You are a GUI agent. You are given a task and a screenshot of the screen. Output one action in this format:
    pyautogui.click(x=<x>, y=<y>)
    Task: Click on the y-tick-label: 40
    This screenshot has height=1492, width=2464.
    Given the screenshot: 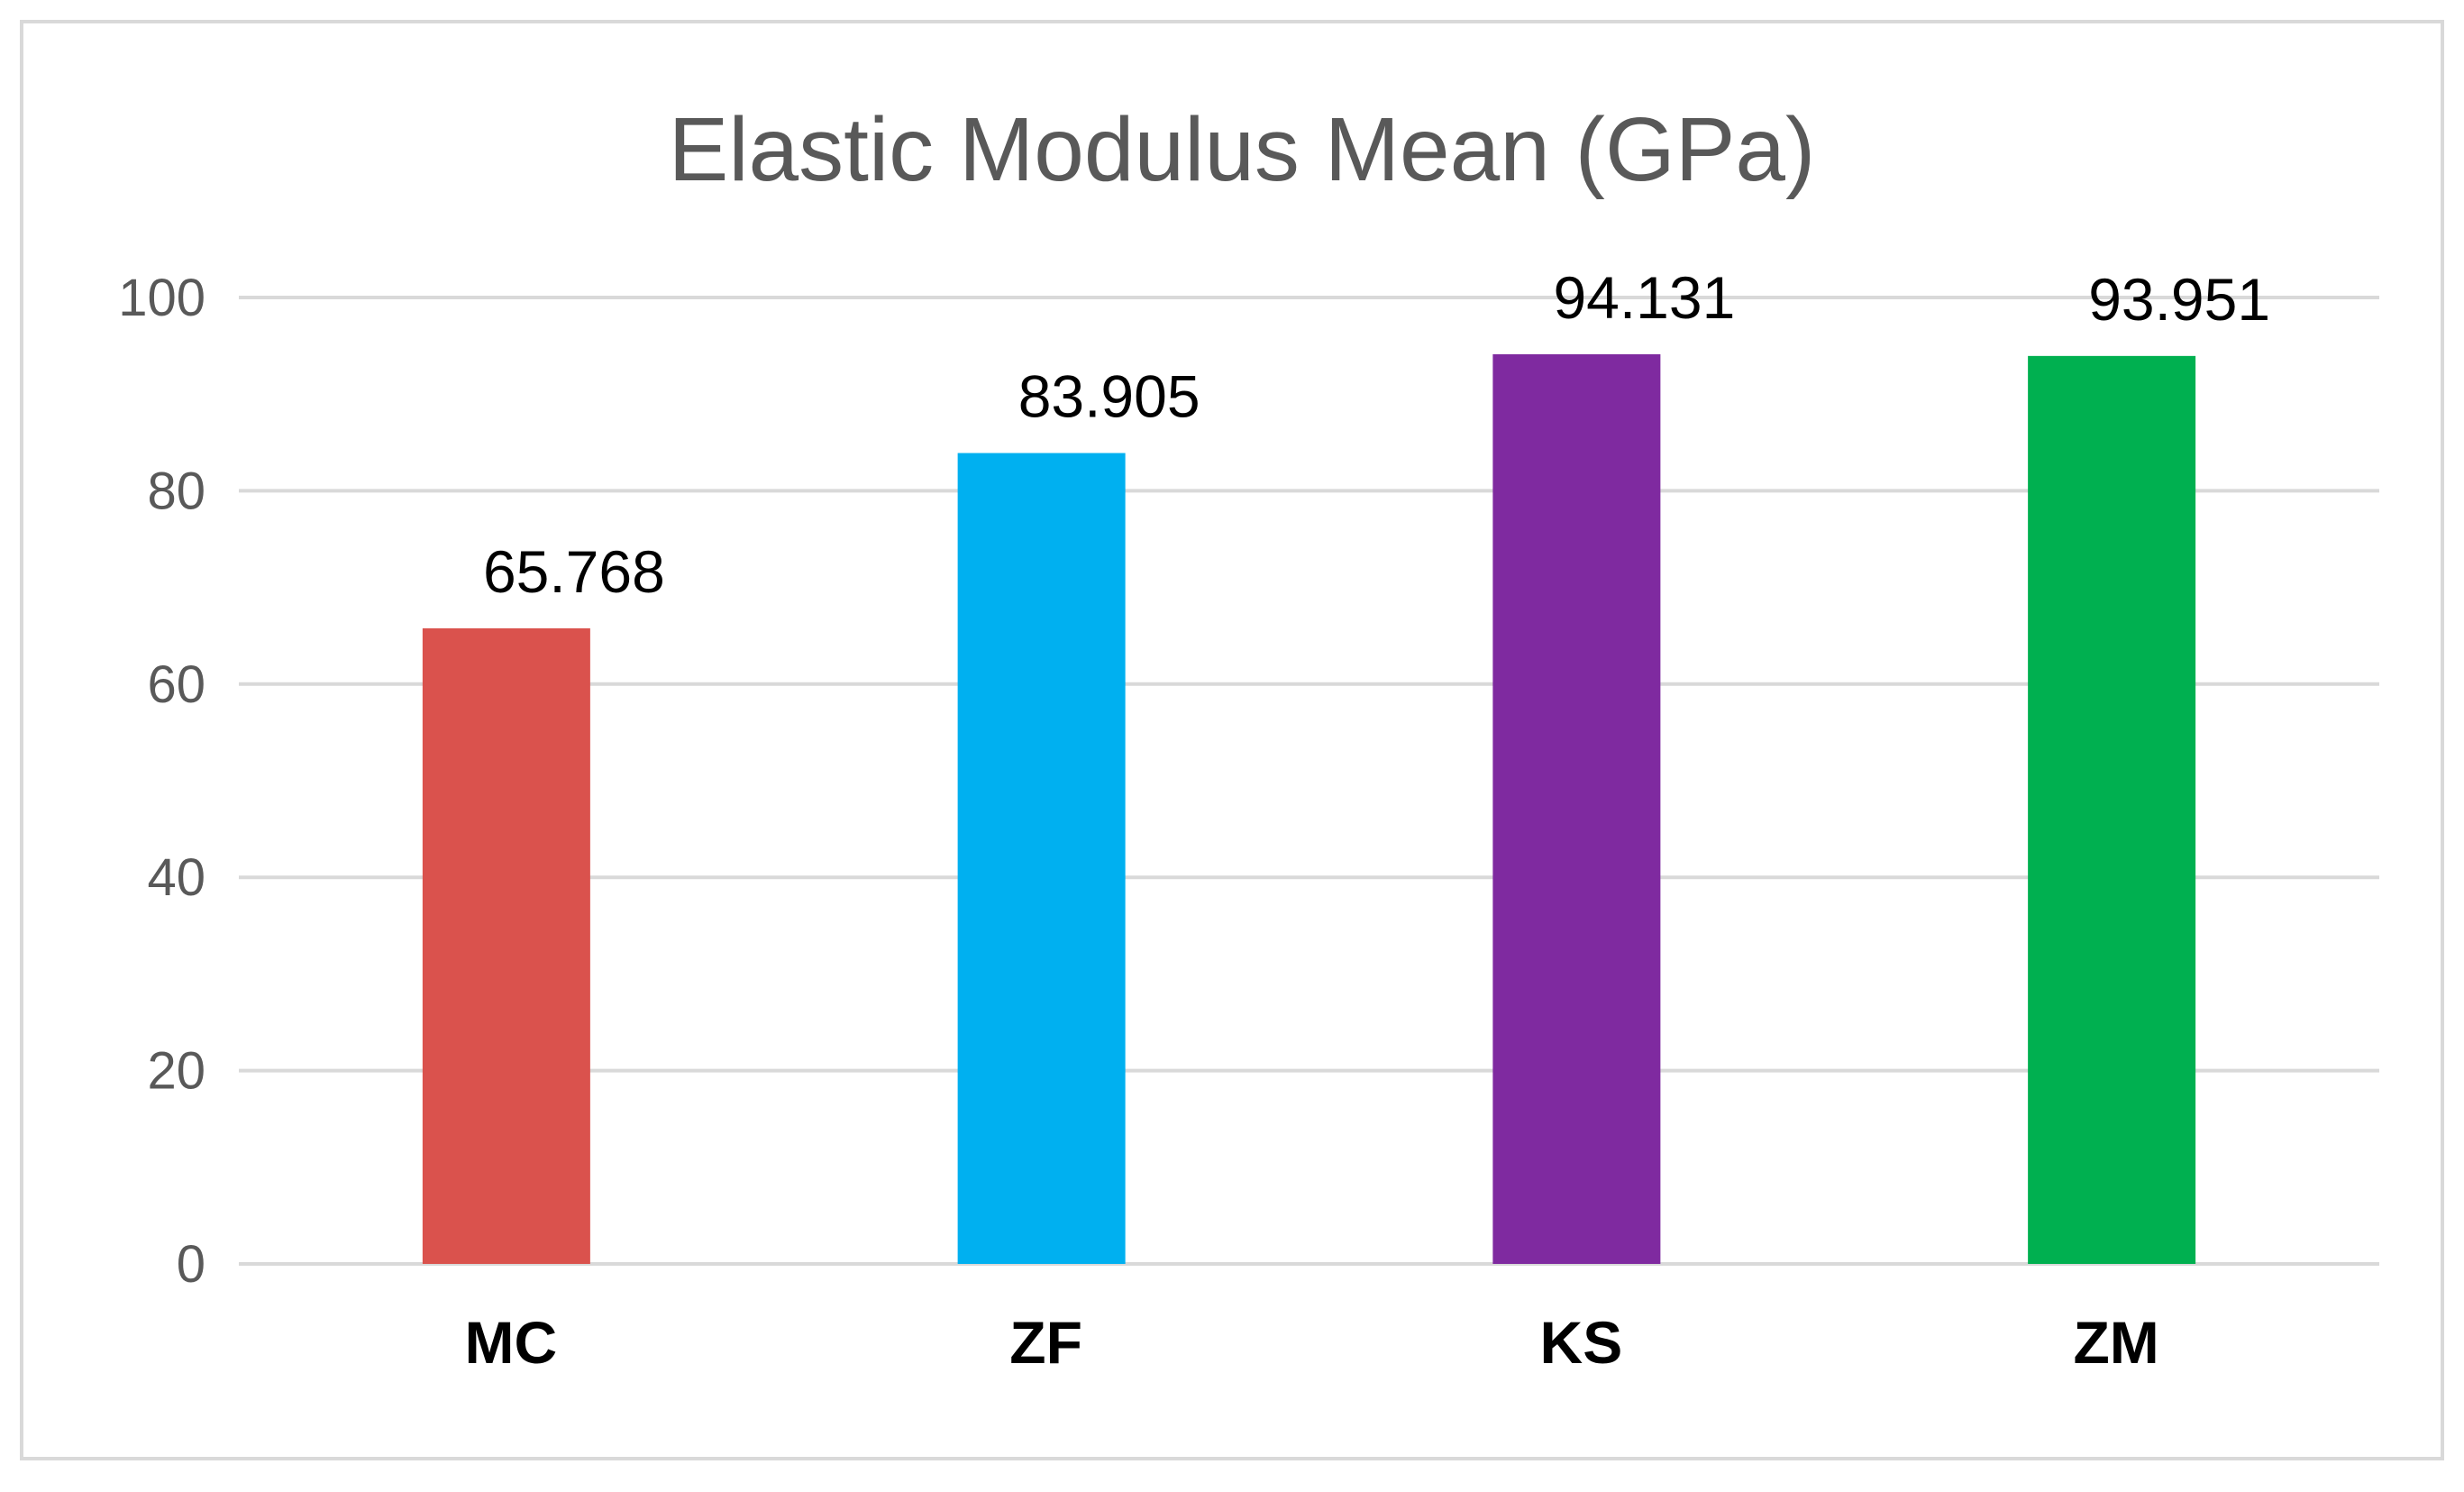 What is the action you would take?
    pyautogui.click(x=176, y=877)
    